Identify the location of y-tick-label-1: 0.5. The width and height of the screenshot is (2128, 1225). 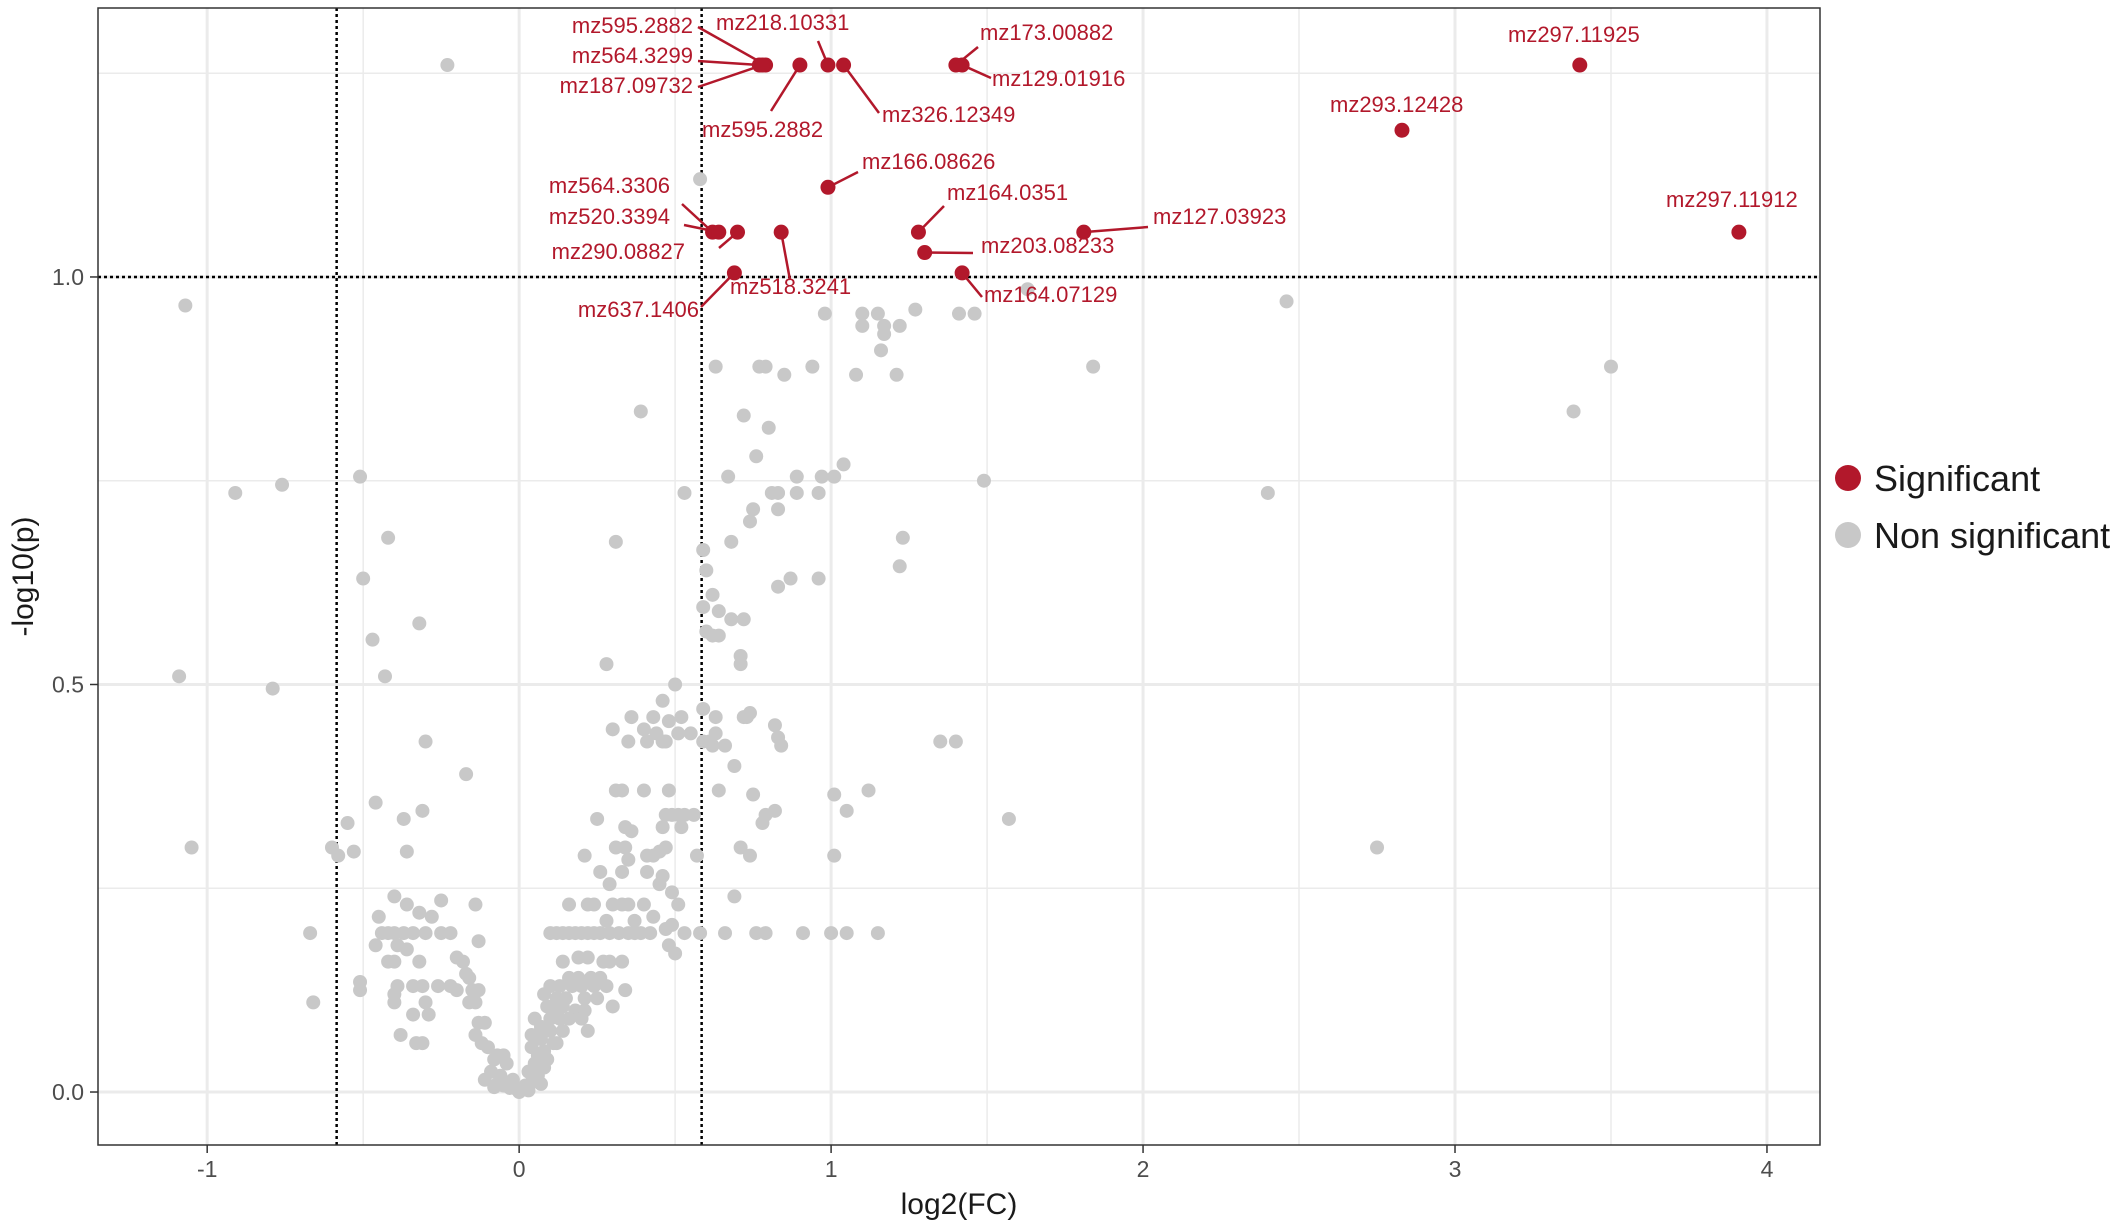
(68, 684).